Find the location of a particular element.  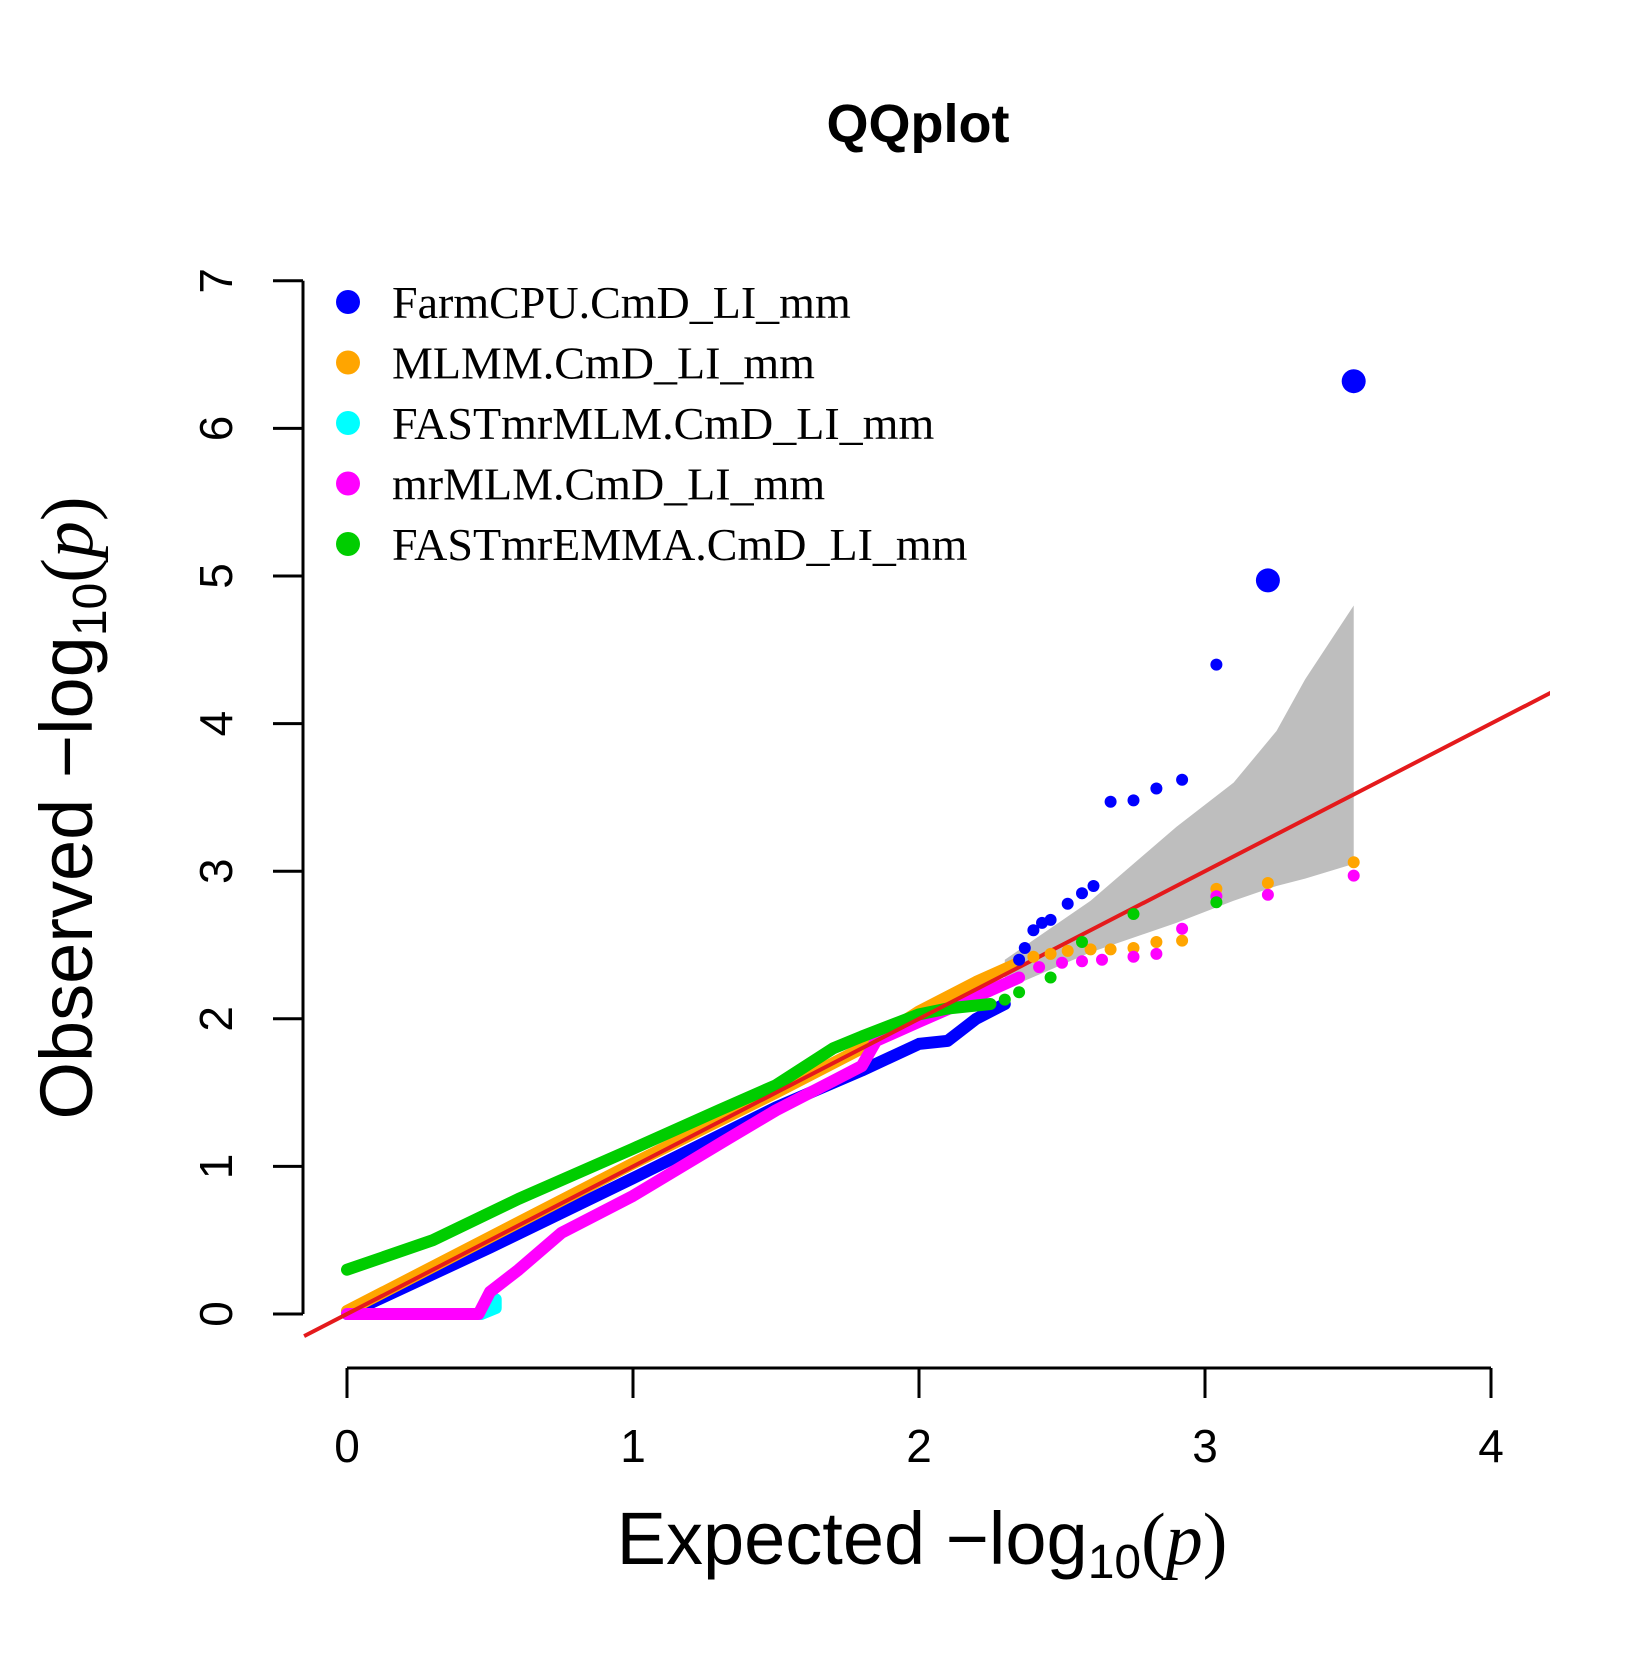

y-tick-label: 5 is located at coordinates (216, 576).